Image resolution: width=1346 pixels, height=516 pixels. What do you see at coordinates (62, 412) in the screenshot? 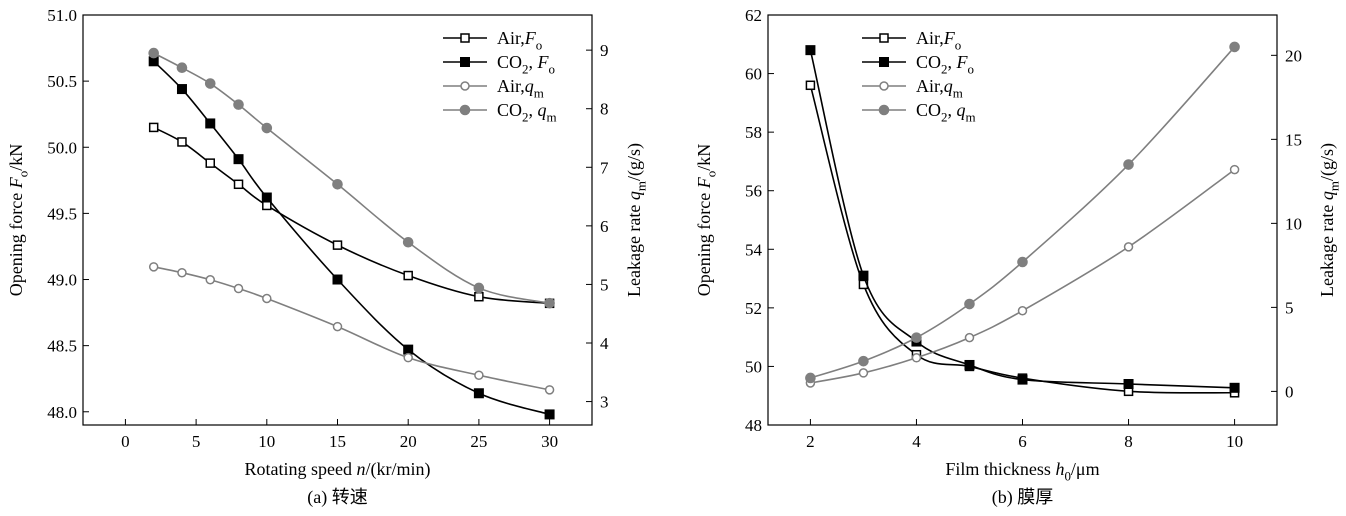
I see `y-left-tick-label: 48.0` at bounding box center [62, 412].